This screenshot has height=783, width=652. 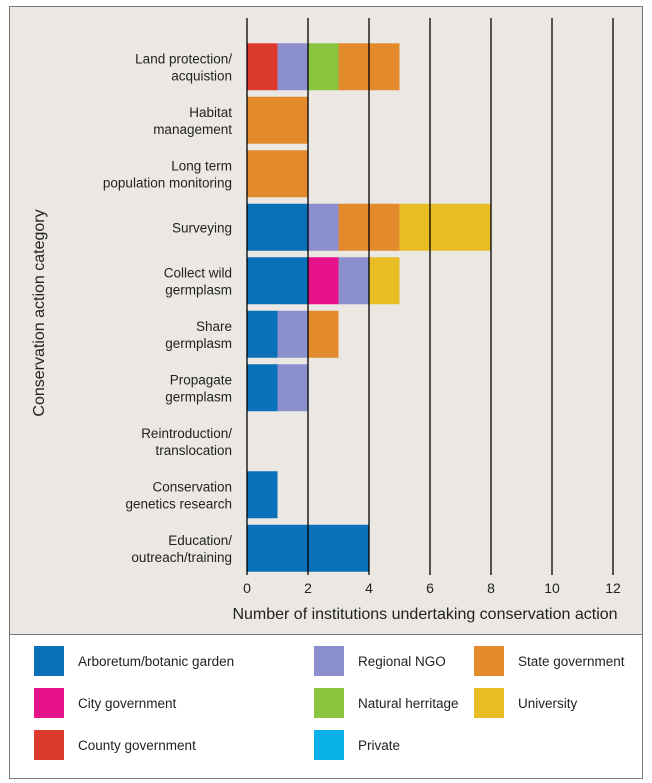 I want to click on category-label: Habitat management, so click(x=192, y=121).